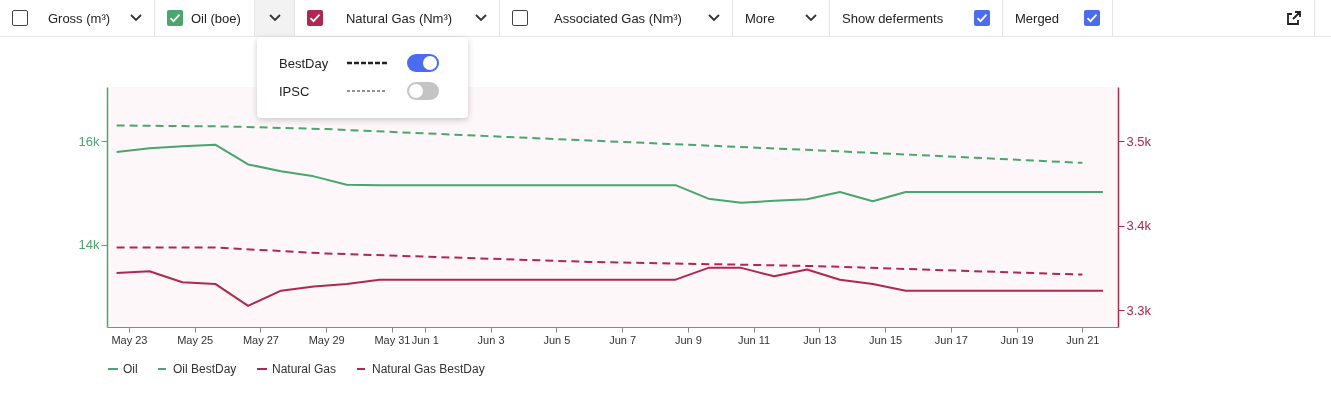 Image resolution: width=1331 pixels, height=397 pixels. What do you see at coordinates (428, 369) in the screenshot?
I see `legend-label: Natural Gas BestDay` at bounding box center [428, 369].